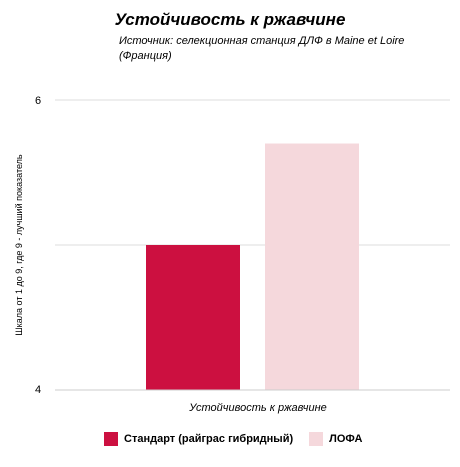 This screenshot has width=460, height=467. What do you see at coordinates (257, 408) in the screenshot?
I see `x-axis-label: Устойчивость к ржавчине` at bounding box center [257, 408].